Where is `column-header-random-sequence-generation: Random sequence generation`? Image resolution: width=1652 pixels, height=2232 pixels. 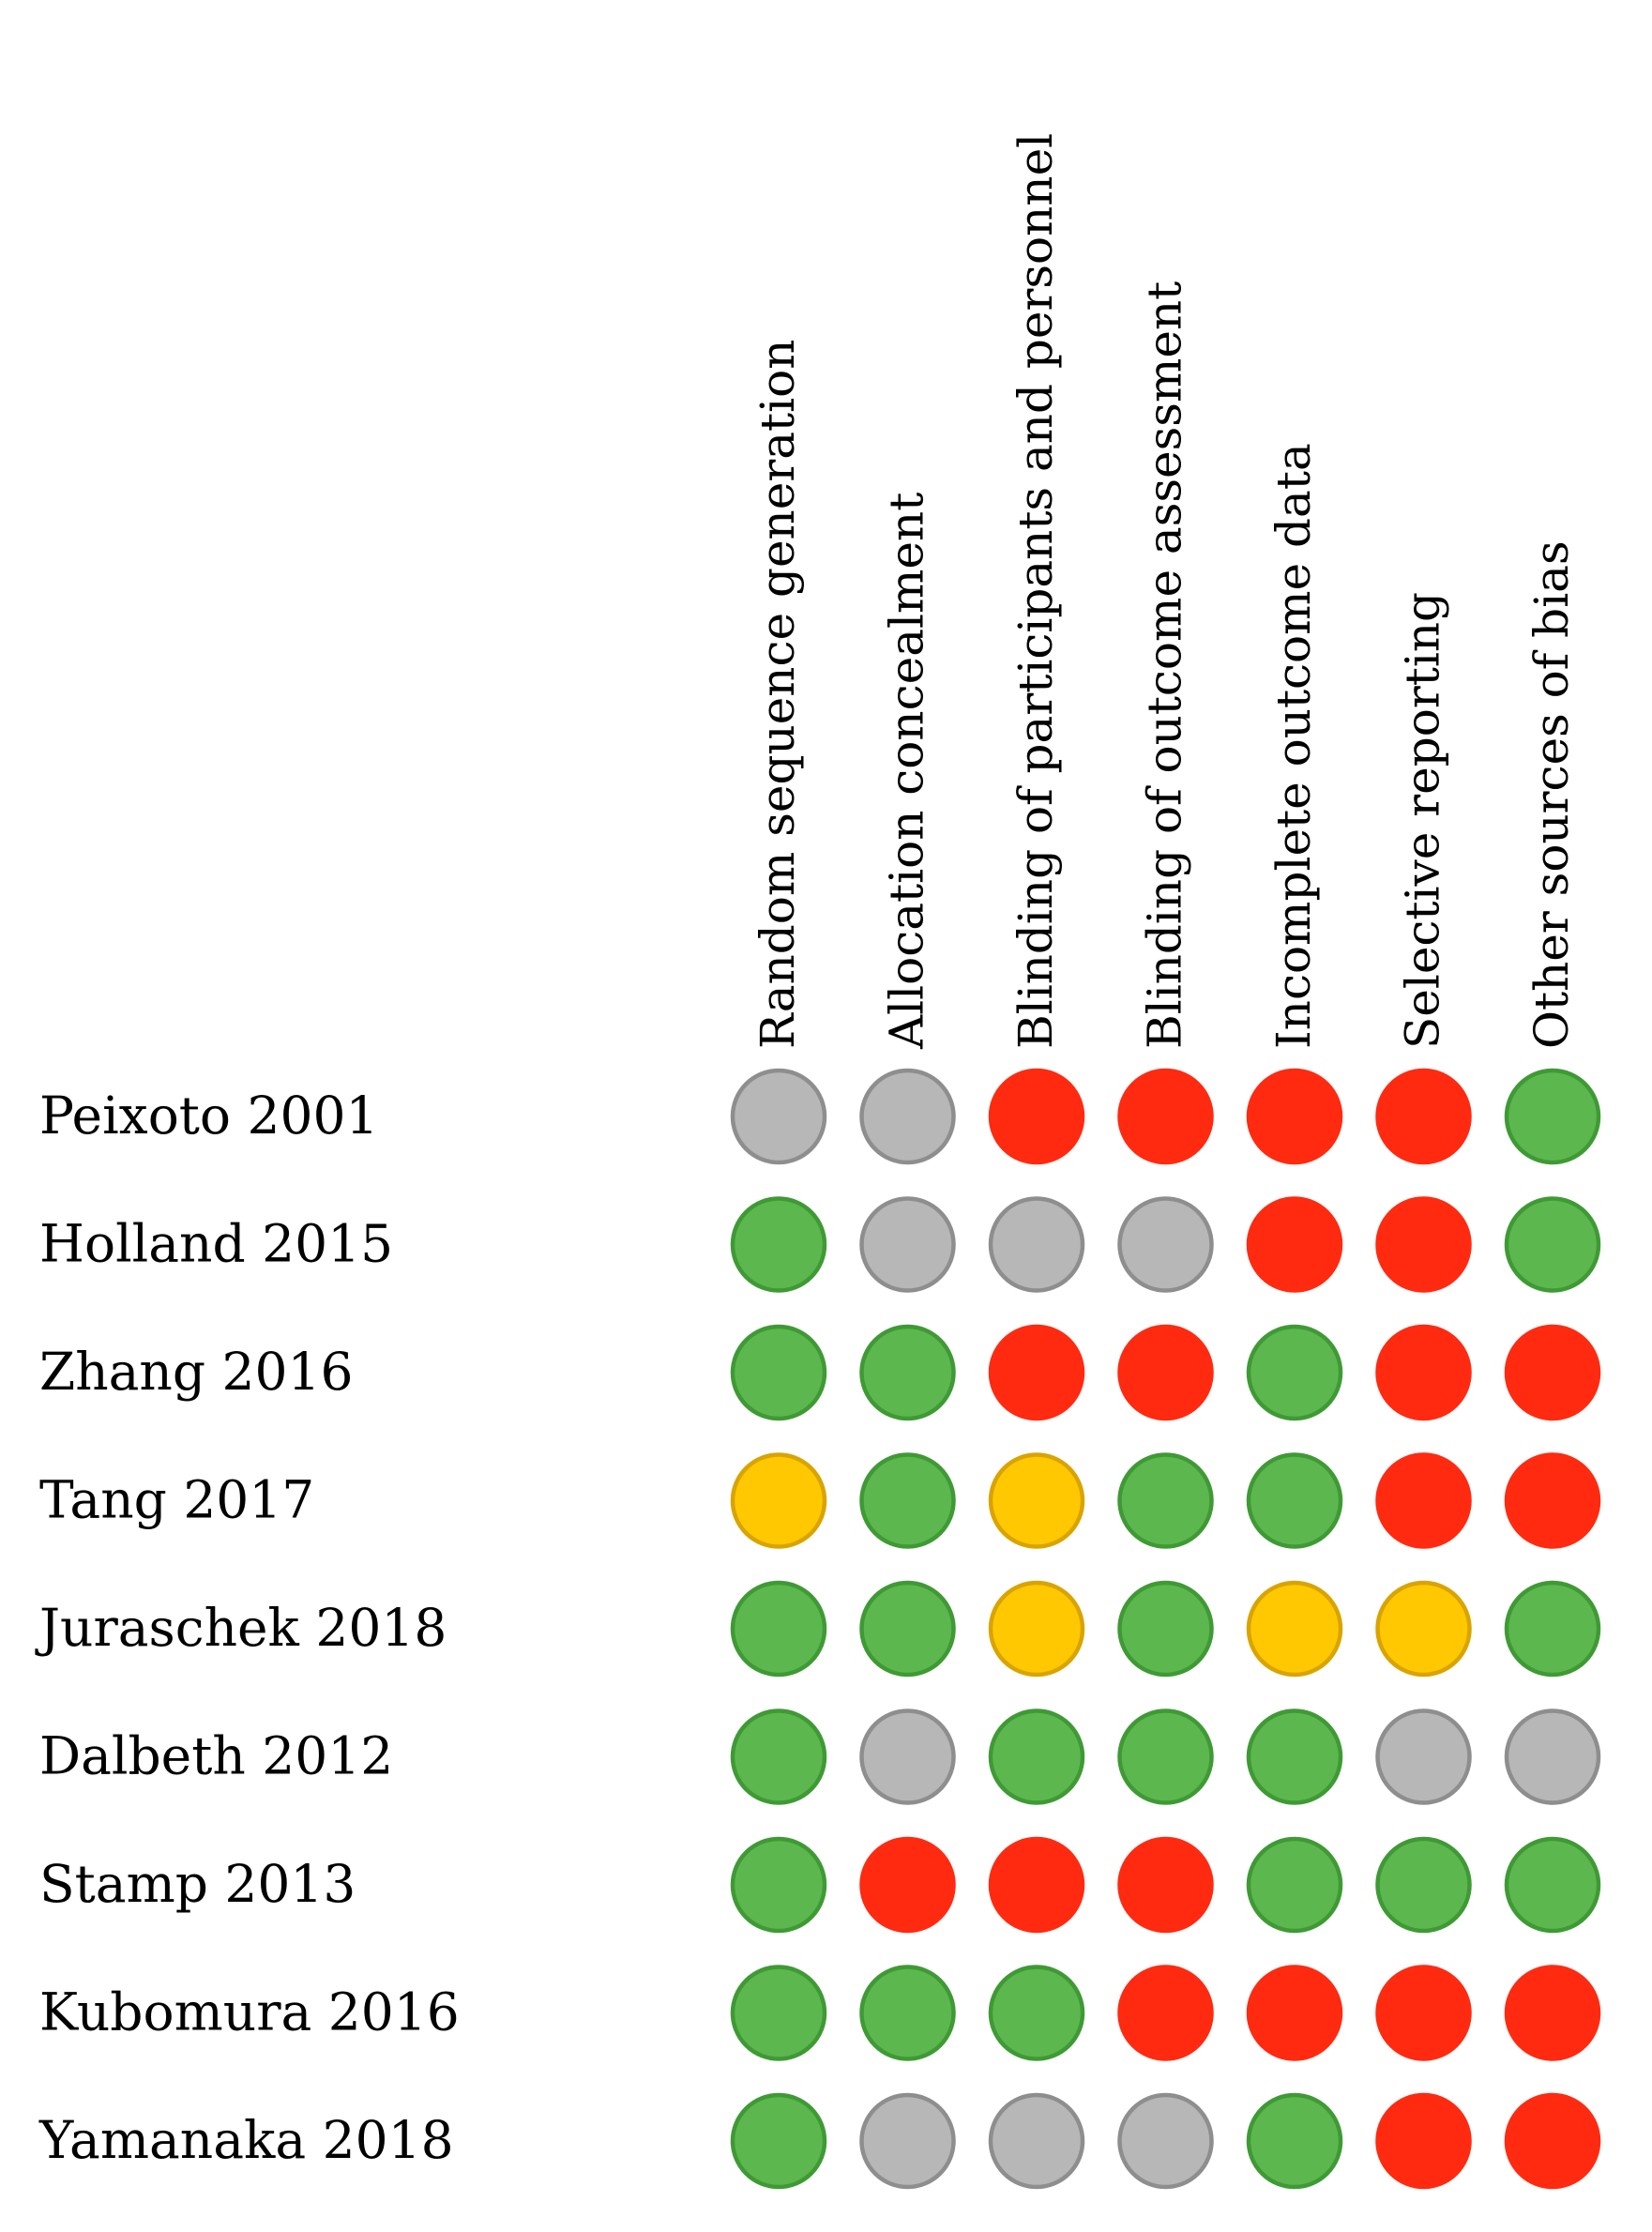
column-header-random-sequence-generation: Random sequence generation is located at coordinates (777, 695).